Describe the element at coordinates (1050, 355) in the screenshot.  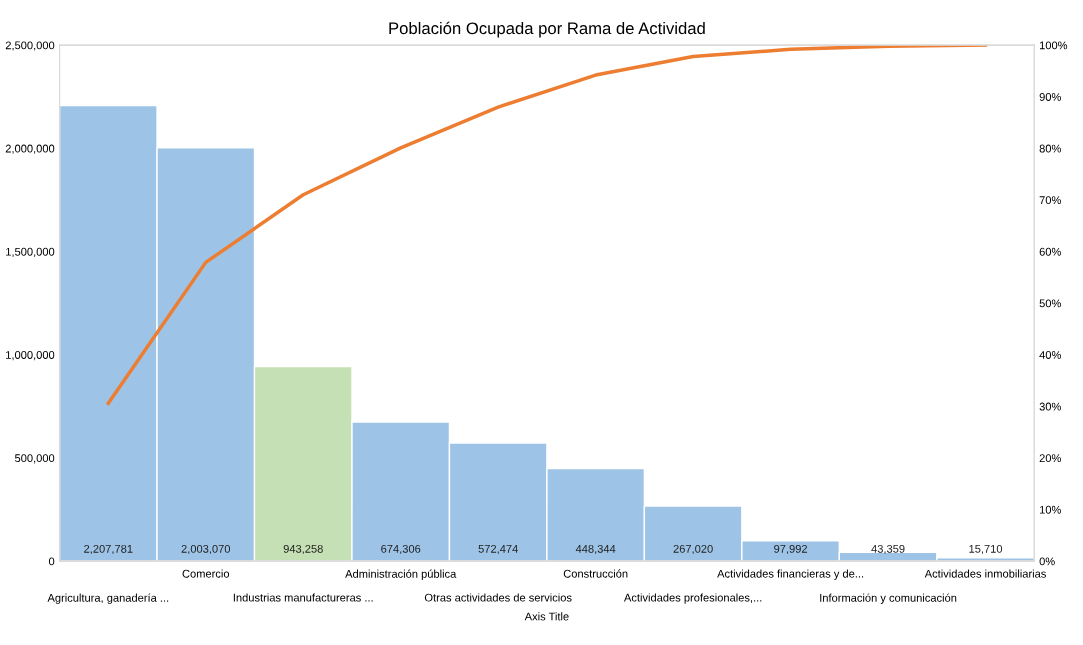
I see `y2-tick-label: 40%` at that location.